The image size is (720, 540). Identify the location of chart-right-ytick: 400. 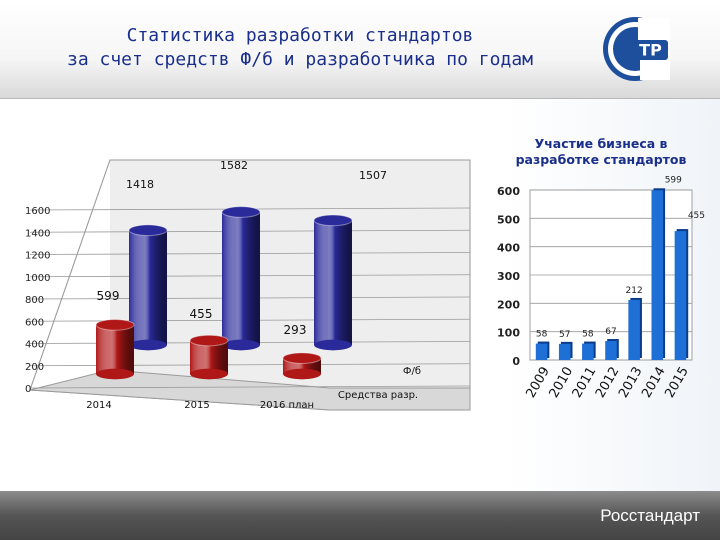
(508, 248).